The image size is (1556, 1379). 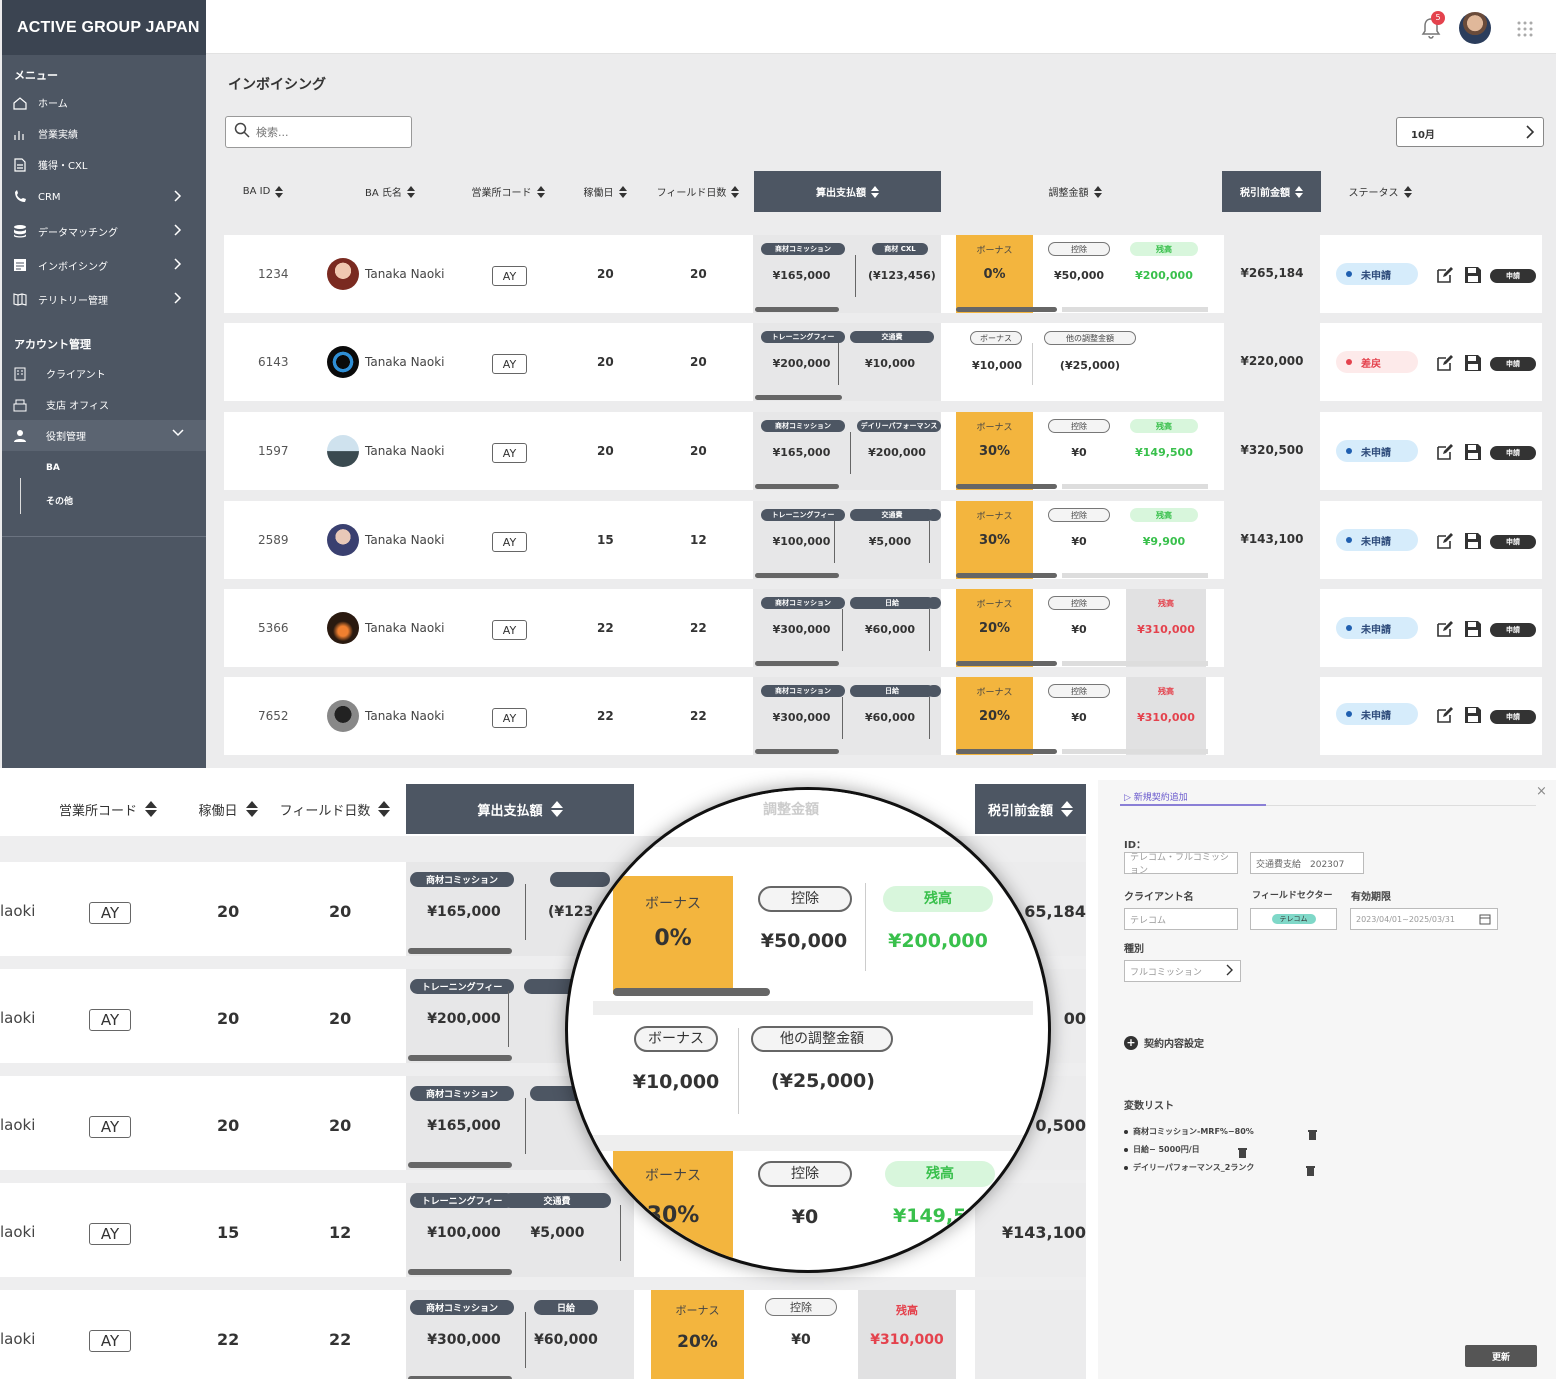 I want to click on sidebar-item-database: データマッチング, so click(x=104, y=231).